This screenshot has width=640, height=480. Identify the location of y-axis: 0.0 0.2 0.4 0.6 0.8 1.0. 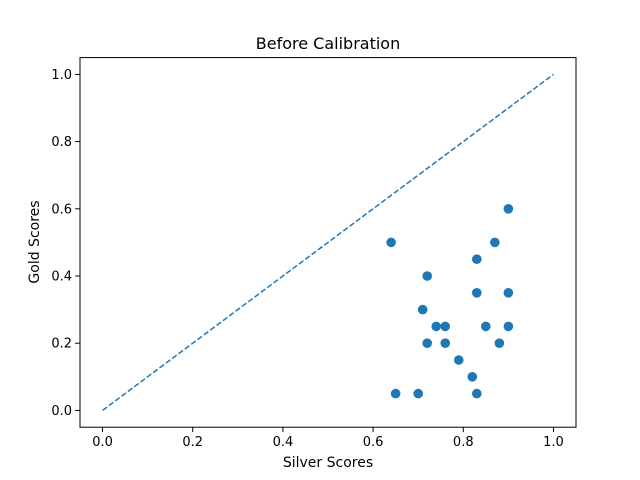
(65, 243).